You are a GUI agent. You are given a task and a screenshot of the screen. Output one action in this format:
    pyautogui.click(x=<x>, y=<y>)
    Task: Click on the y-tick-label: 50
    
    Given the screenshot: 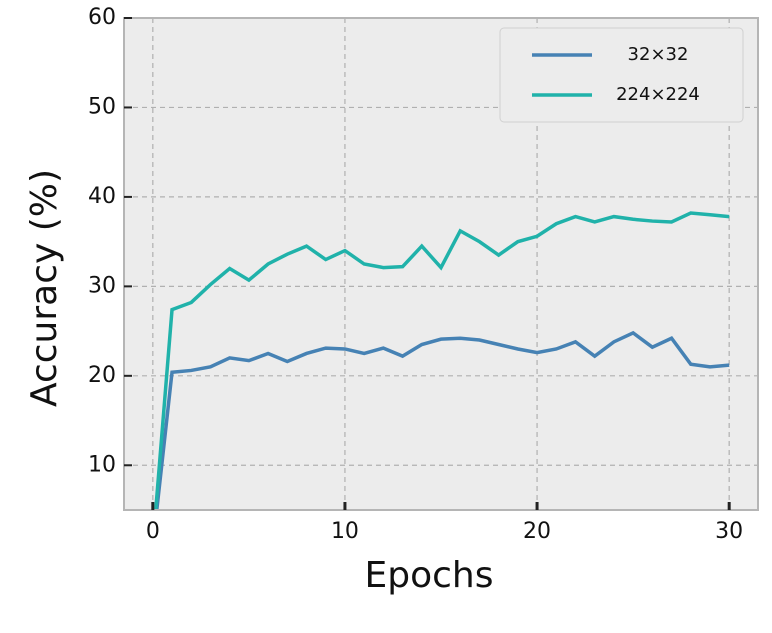 What is the action you would take?
    pyautogui.click(x=102, y=106)
    